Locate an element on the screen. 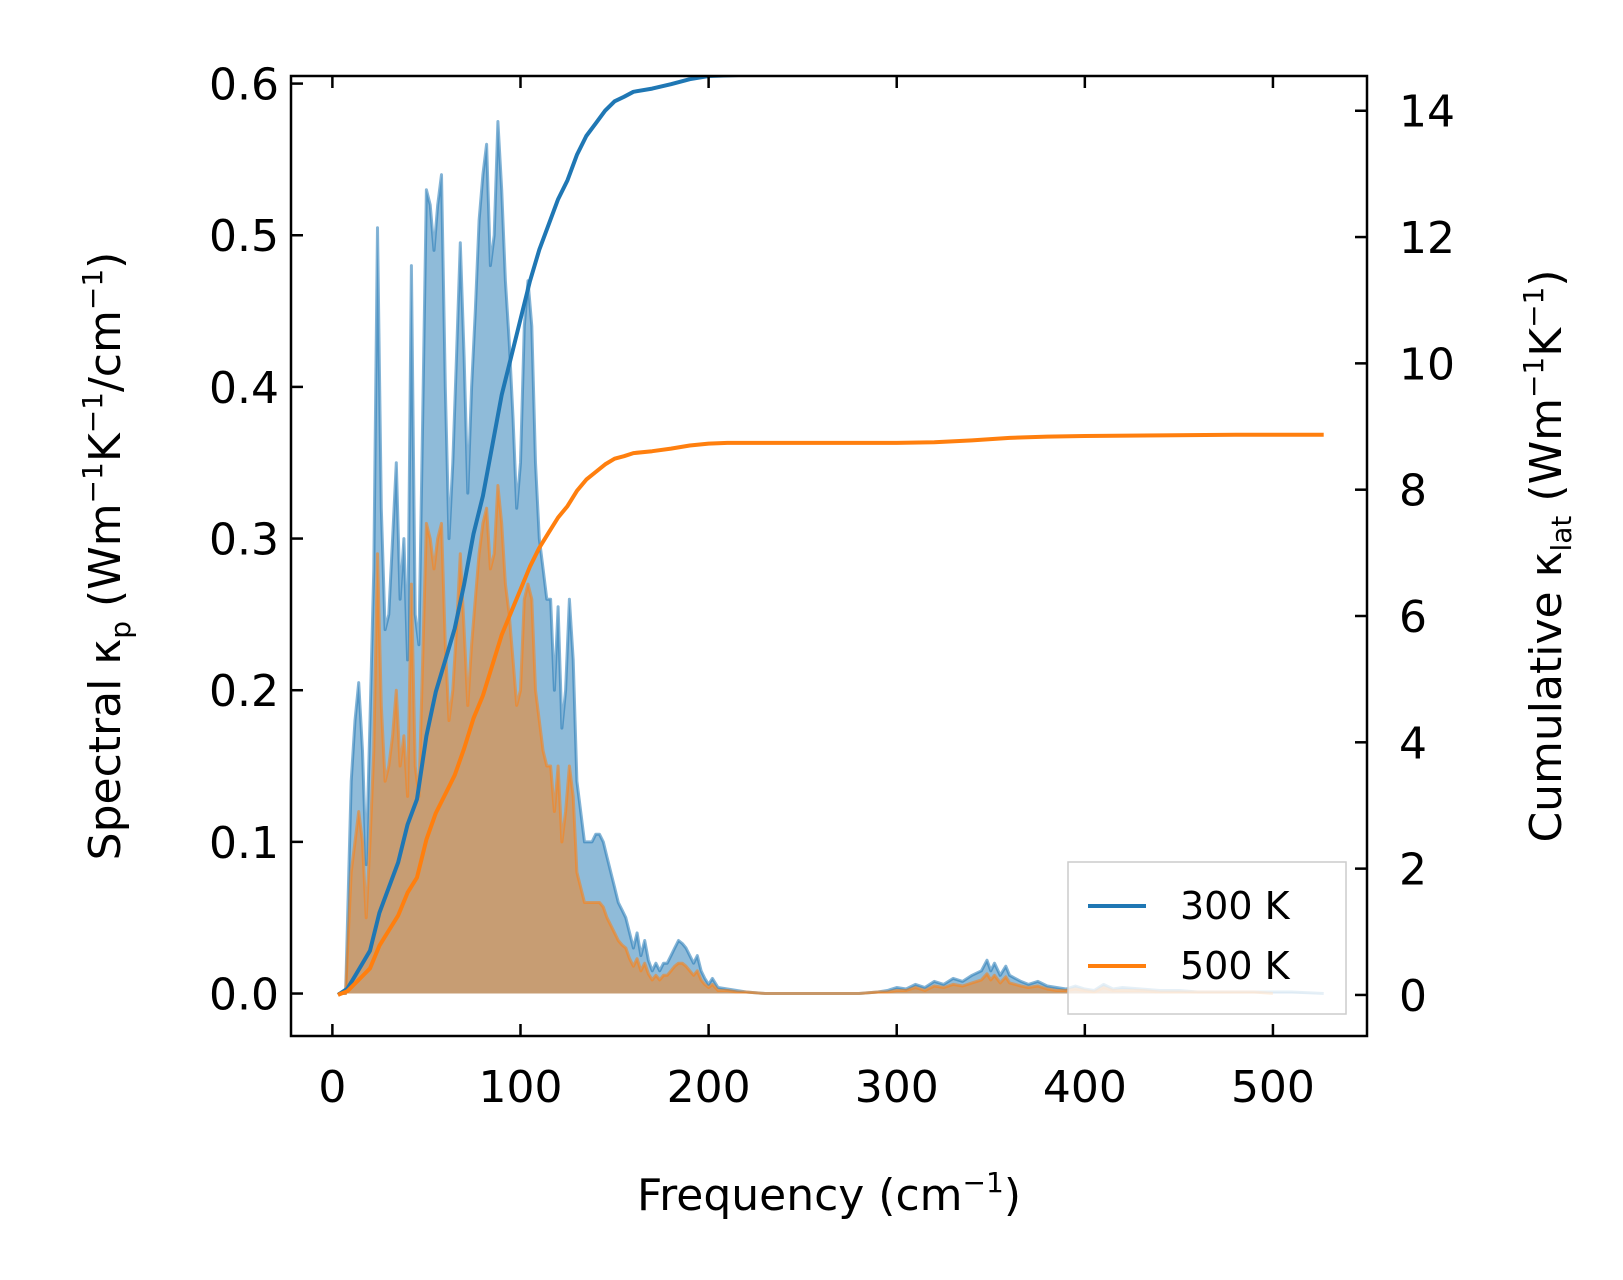 The image size is (1623, 1280). x-tick-label: 300 is located at coordinates (897, 1087).